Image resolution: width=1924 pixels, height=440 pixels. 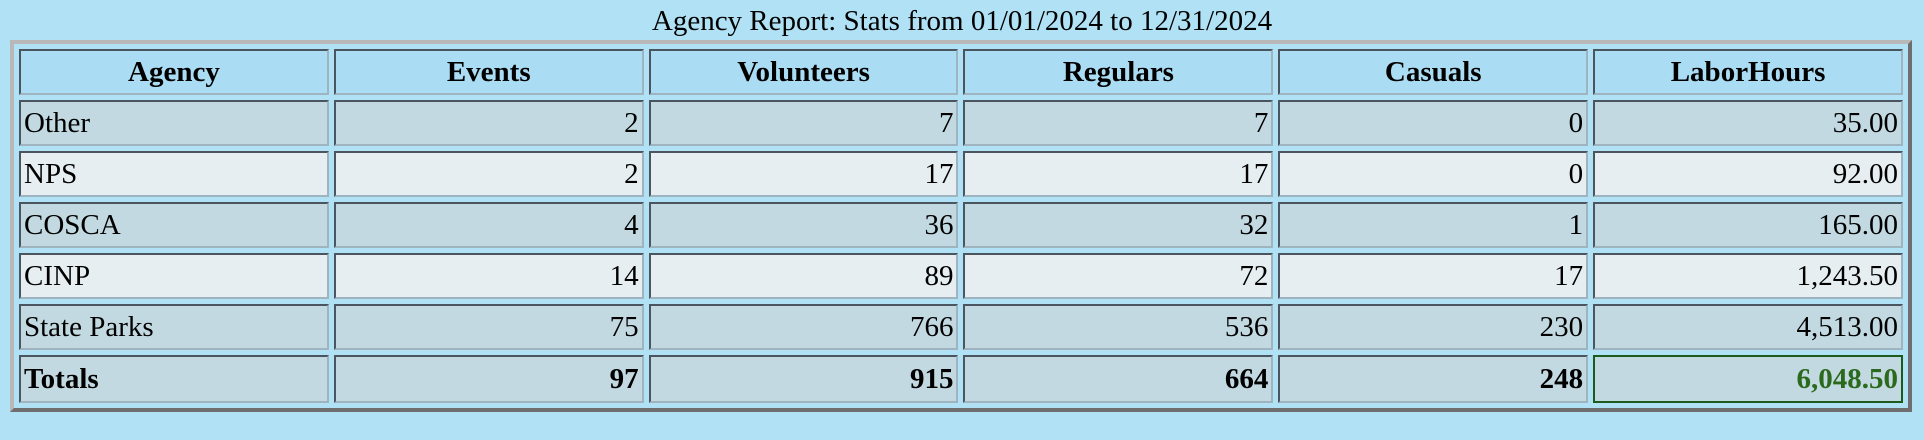 What do you see at coordinates (174, 72) in the screenshot?
I see `column-header: Agency` at bounding box center [174, 72].